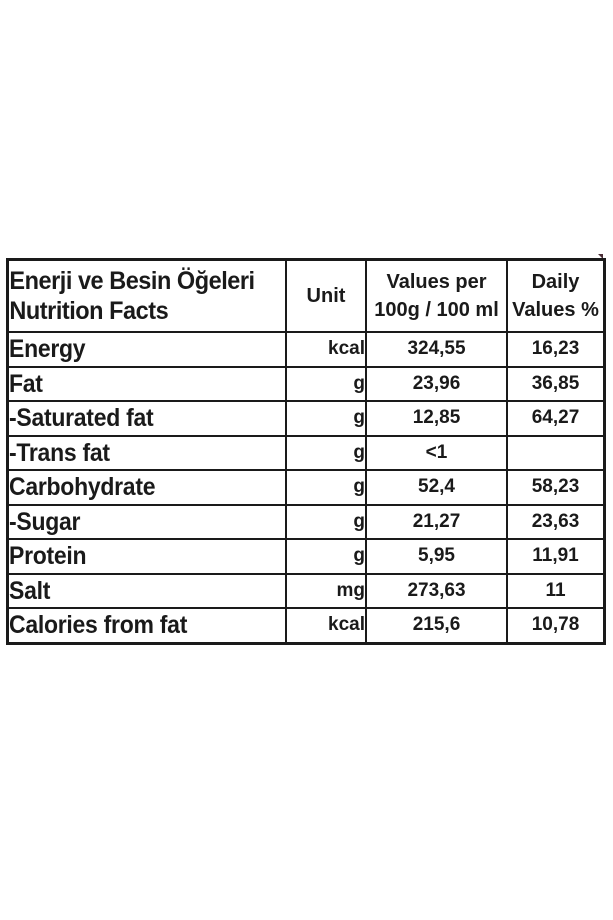 The image size is (613, 920). I want to click on nutrient-name: Carbohydrate, so click(146, 487).